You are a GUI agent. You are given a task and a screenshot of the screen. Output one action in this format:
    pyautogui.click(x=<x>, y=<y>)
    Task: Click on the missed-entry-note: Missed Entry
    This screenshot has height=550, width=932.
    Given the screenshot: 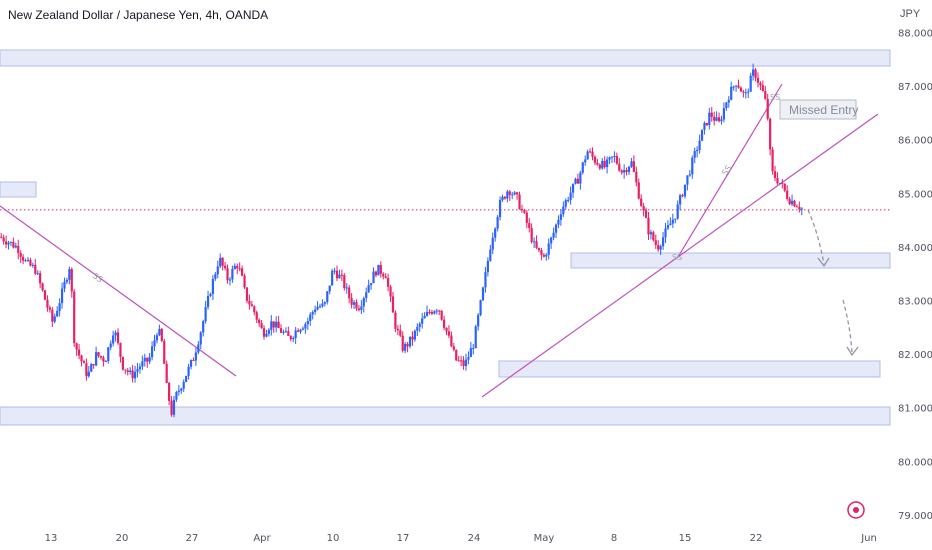 What is the action you would take?
    pyautogui.click(x=818, y=109)
    